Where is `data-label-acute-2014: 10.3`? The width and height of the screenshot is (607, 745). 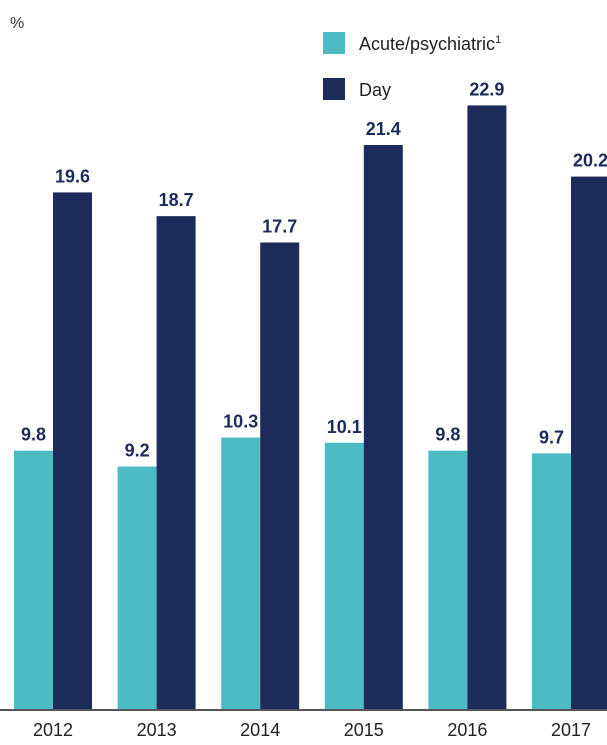 data-label-acute-2014: 10.3 is located at coordinates (240, 422).